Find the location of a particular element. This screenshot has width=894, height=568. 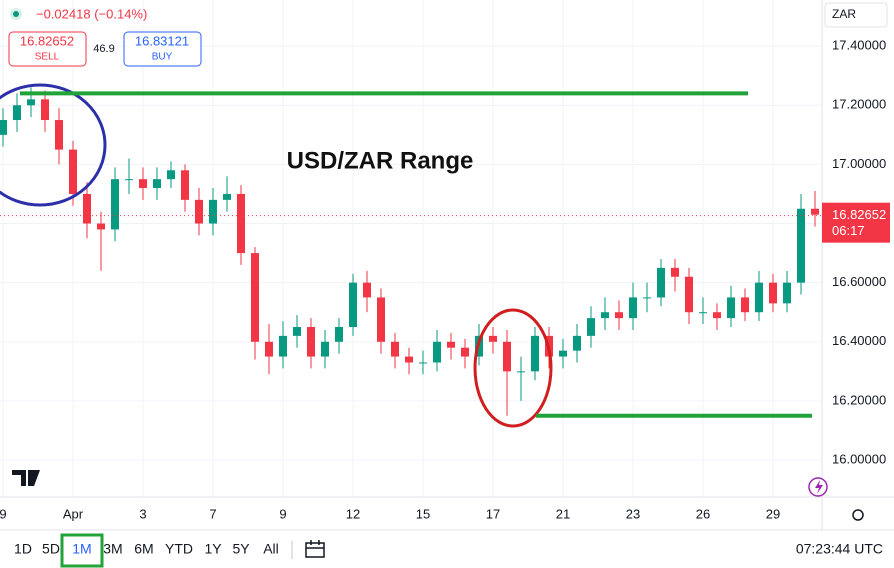

x-tick-label: Apr is located at coordinates (73, 513).